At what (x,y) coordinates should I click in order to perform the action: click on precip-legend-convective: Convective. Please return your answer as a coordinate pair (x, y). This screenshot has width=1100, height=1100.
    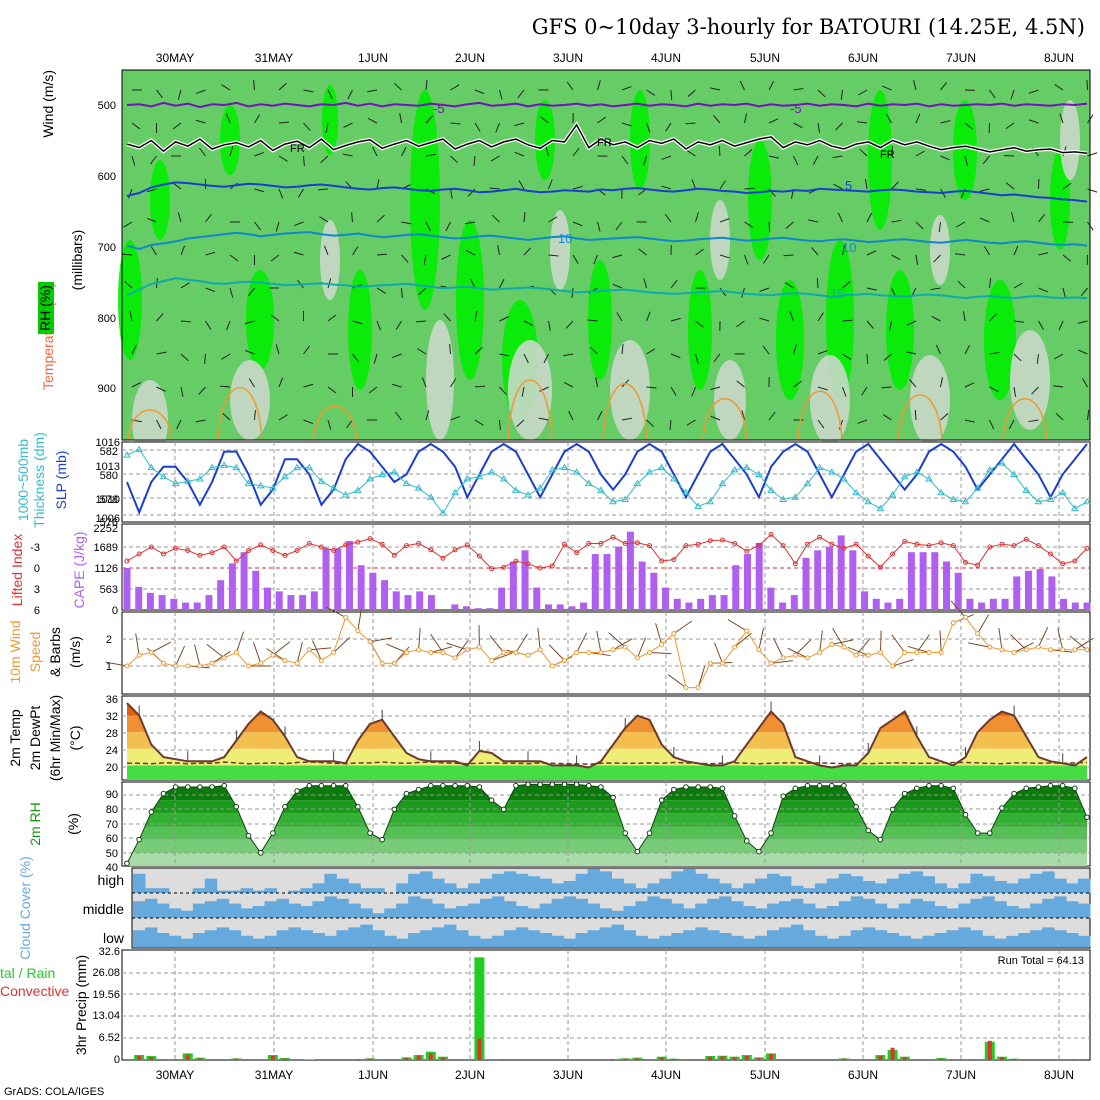
    Looking at the image, I should click on (34, 991).